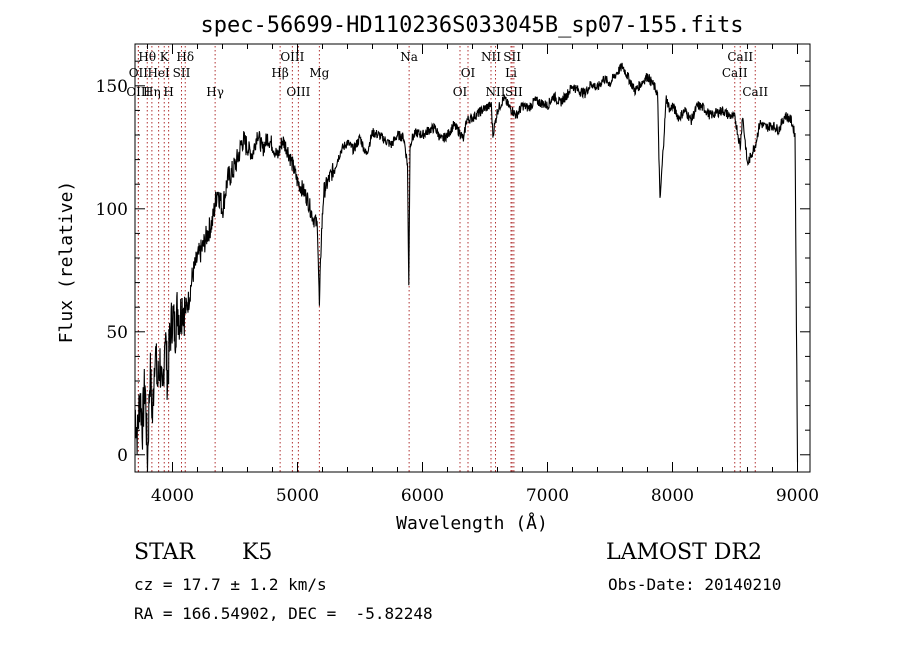  I want to click on line-label-19: Li, so click(511, 73).